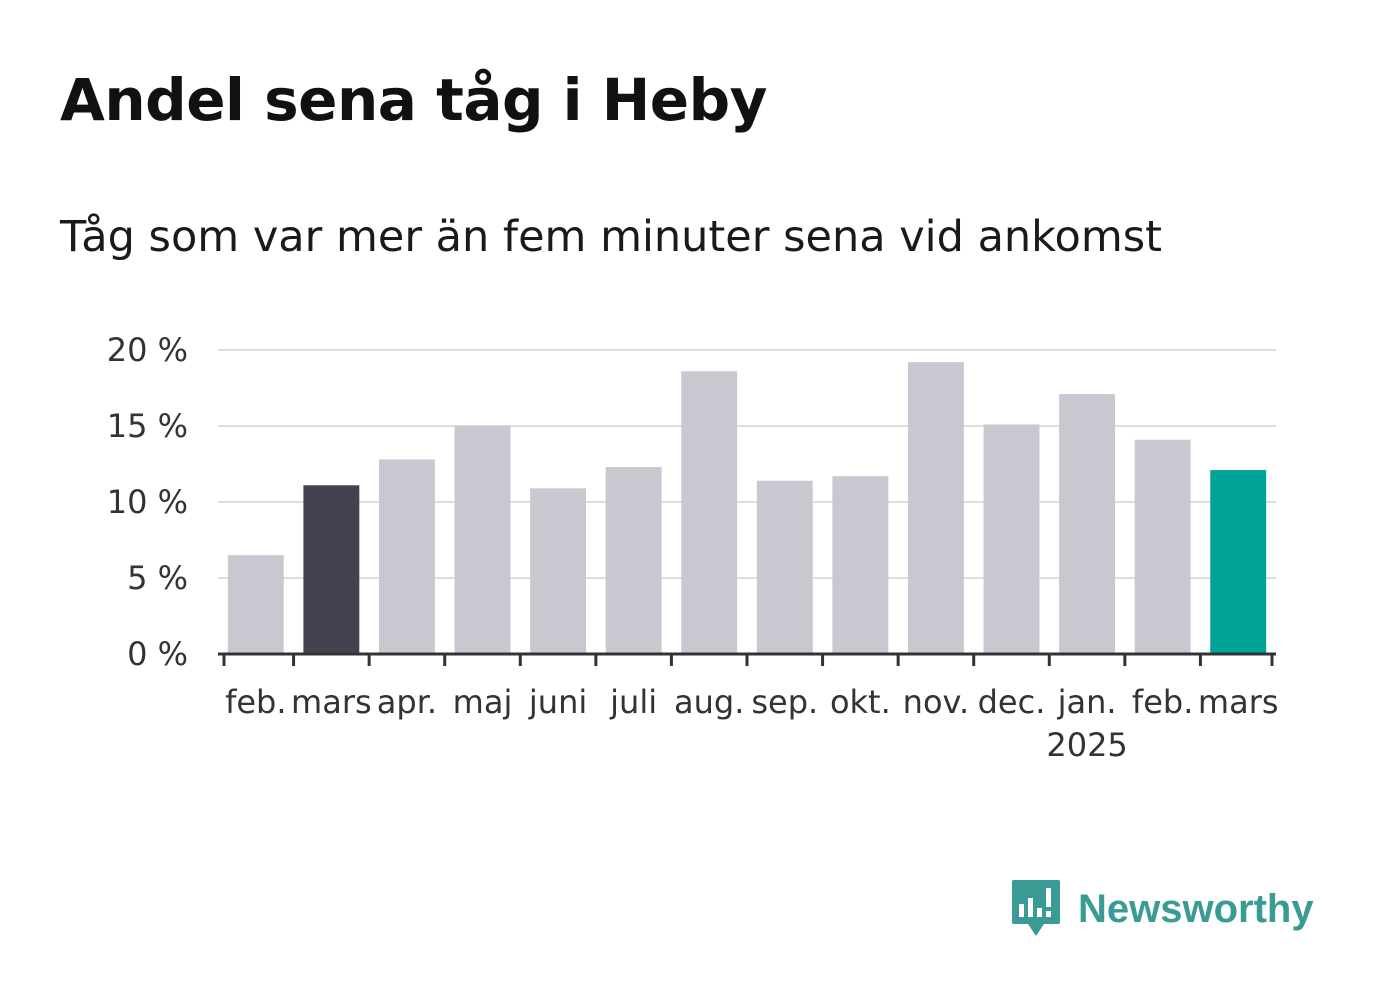  I want to click on x-tick-label: okt., so click(860, 702).